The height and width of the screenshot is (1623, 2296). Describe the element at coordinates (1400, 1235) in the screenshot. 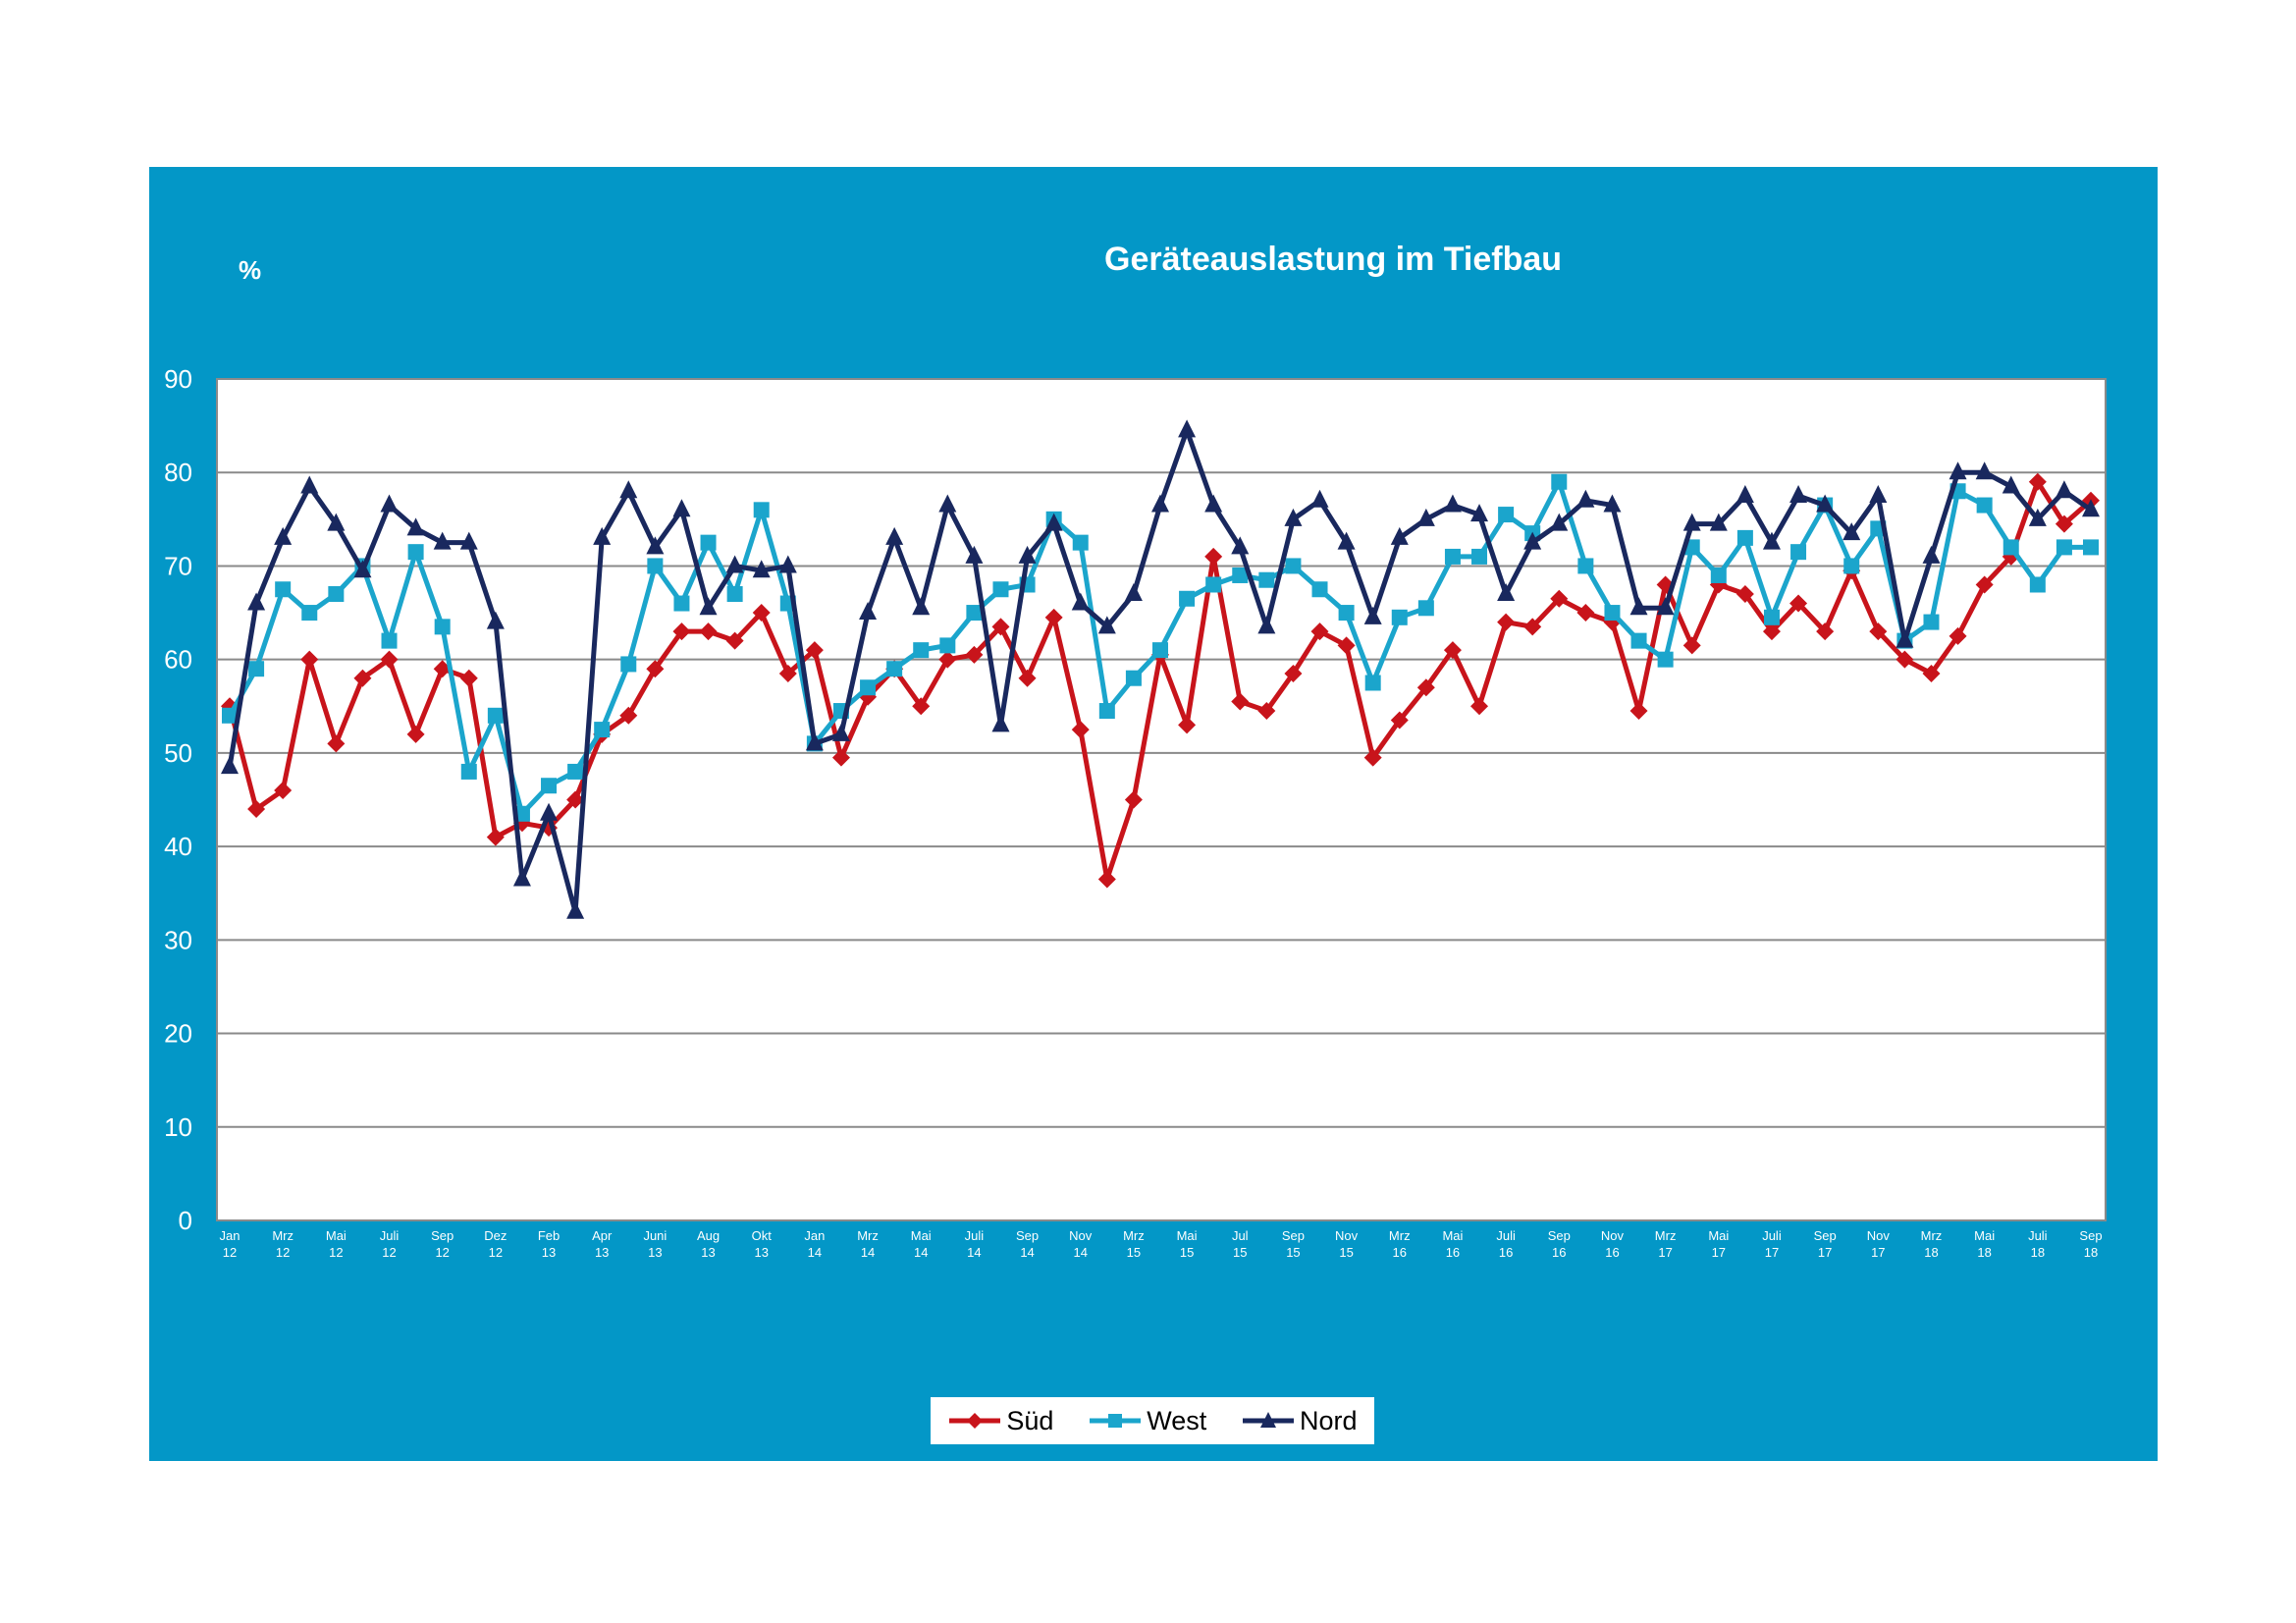

I see `x-tick-label: Mrz` at that location.